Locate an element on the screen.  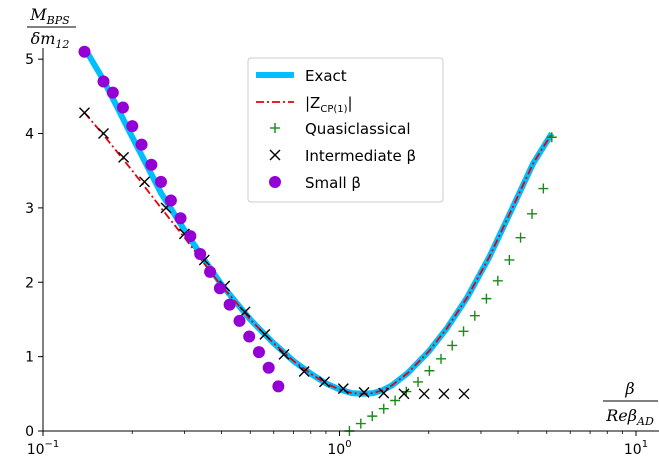
x-tick-label-0: 10⁰ is located at coordinates (339, 448).